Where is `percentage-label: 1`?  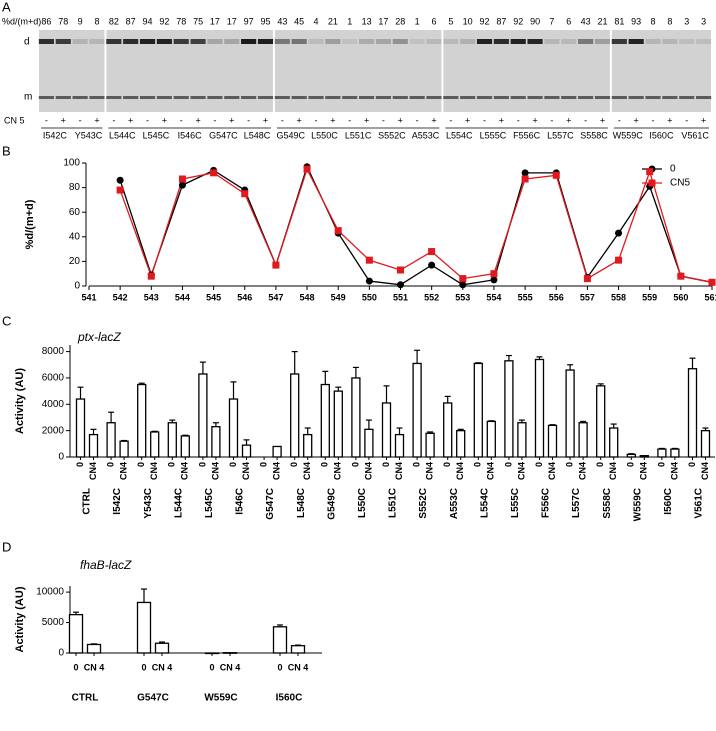 percentage-label: 1 is located at coordinates (349, 21).